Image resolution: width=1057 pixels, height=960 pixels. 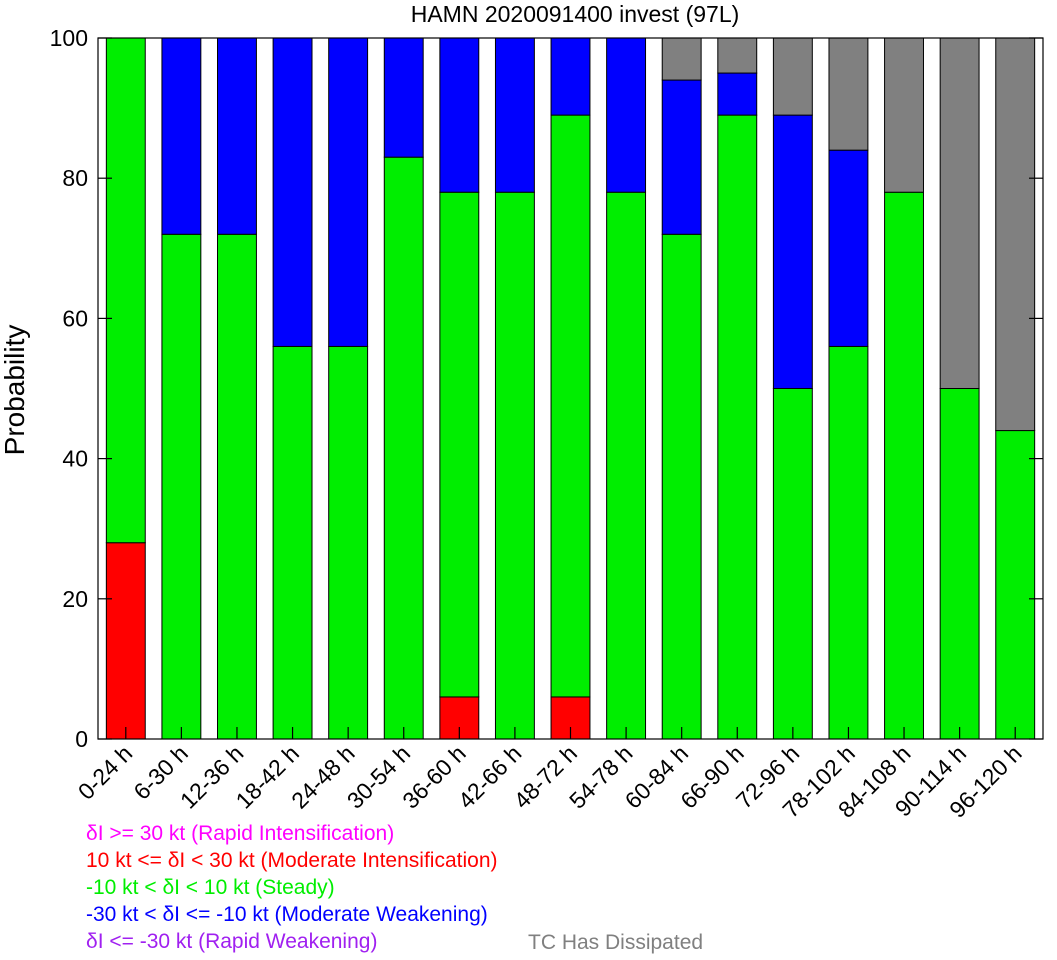 I want to click on legend-rapid-weakening: δI <= -30 kt (Rapid Weakening), so click(x=232, y=941).